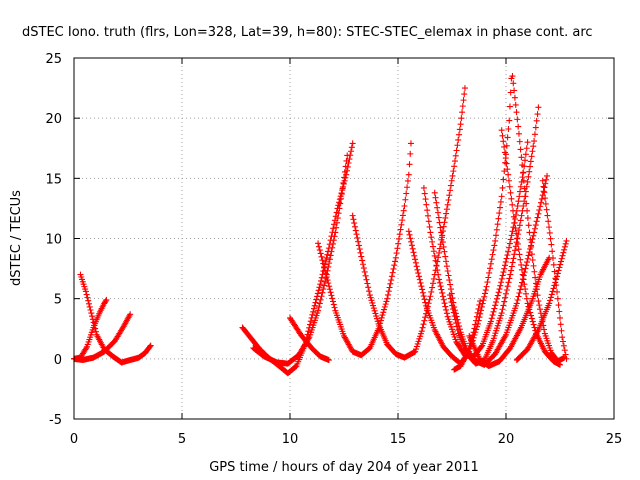  What do you see at coordinates (614, 439) in the screenshot?
I see `x-tick-label: 25` at bounding box center [614, 439].